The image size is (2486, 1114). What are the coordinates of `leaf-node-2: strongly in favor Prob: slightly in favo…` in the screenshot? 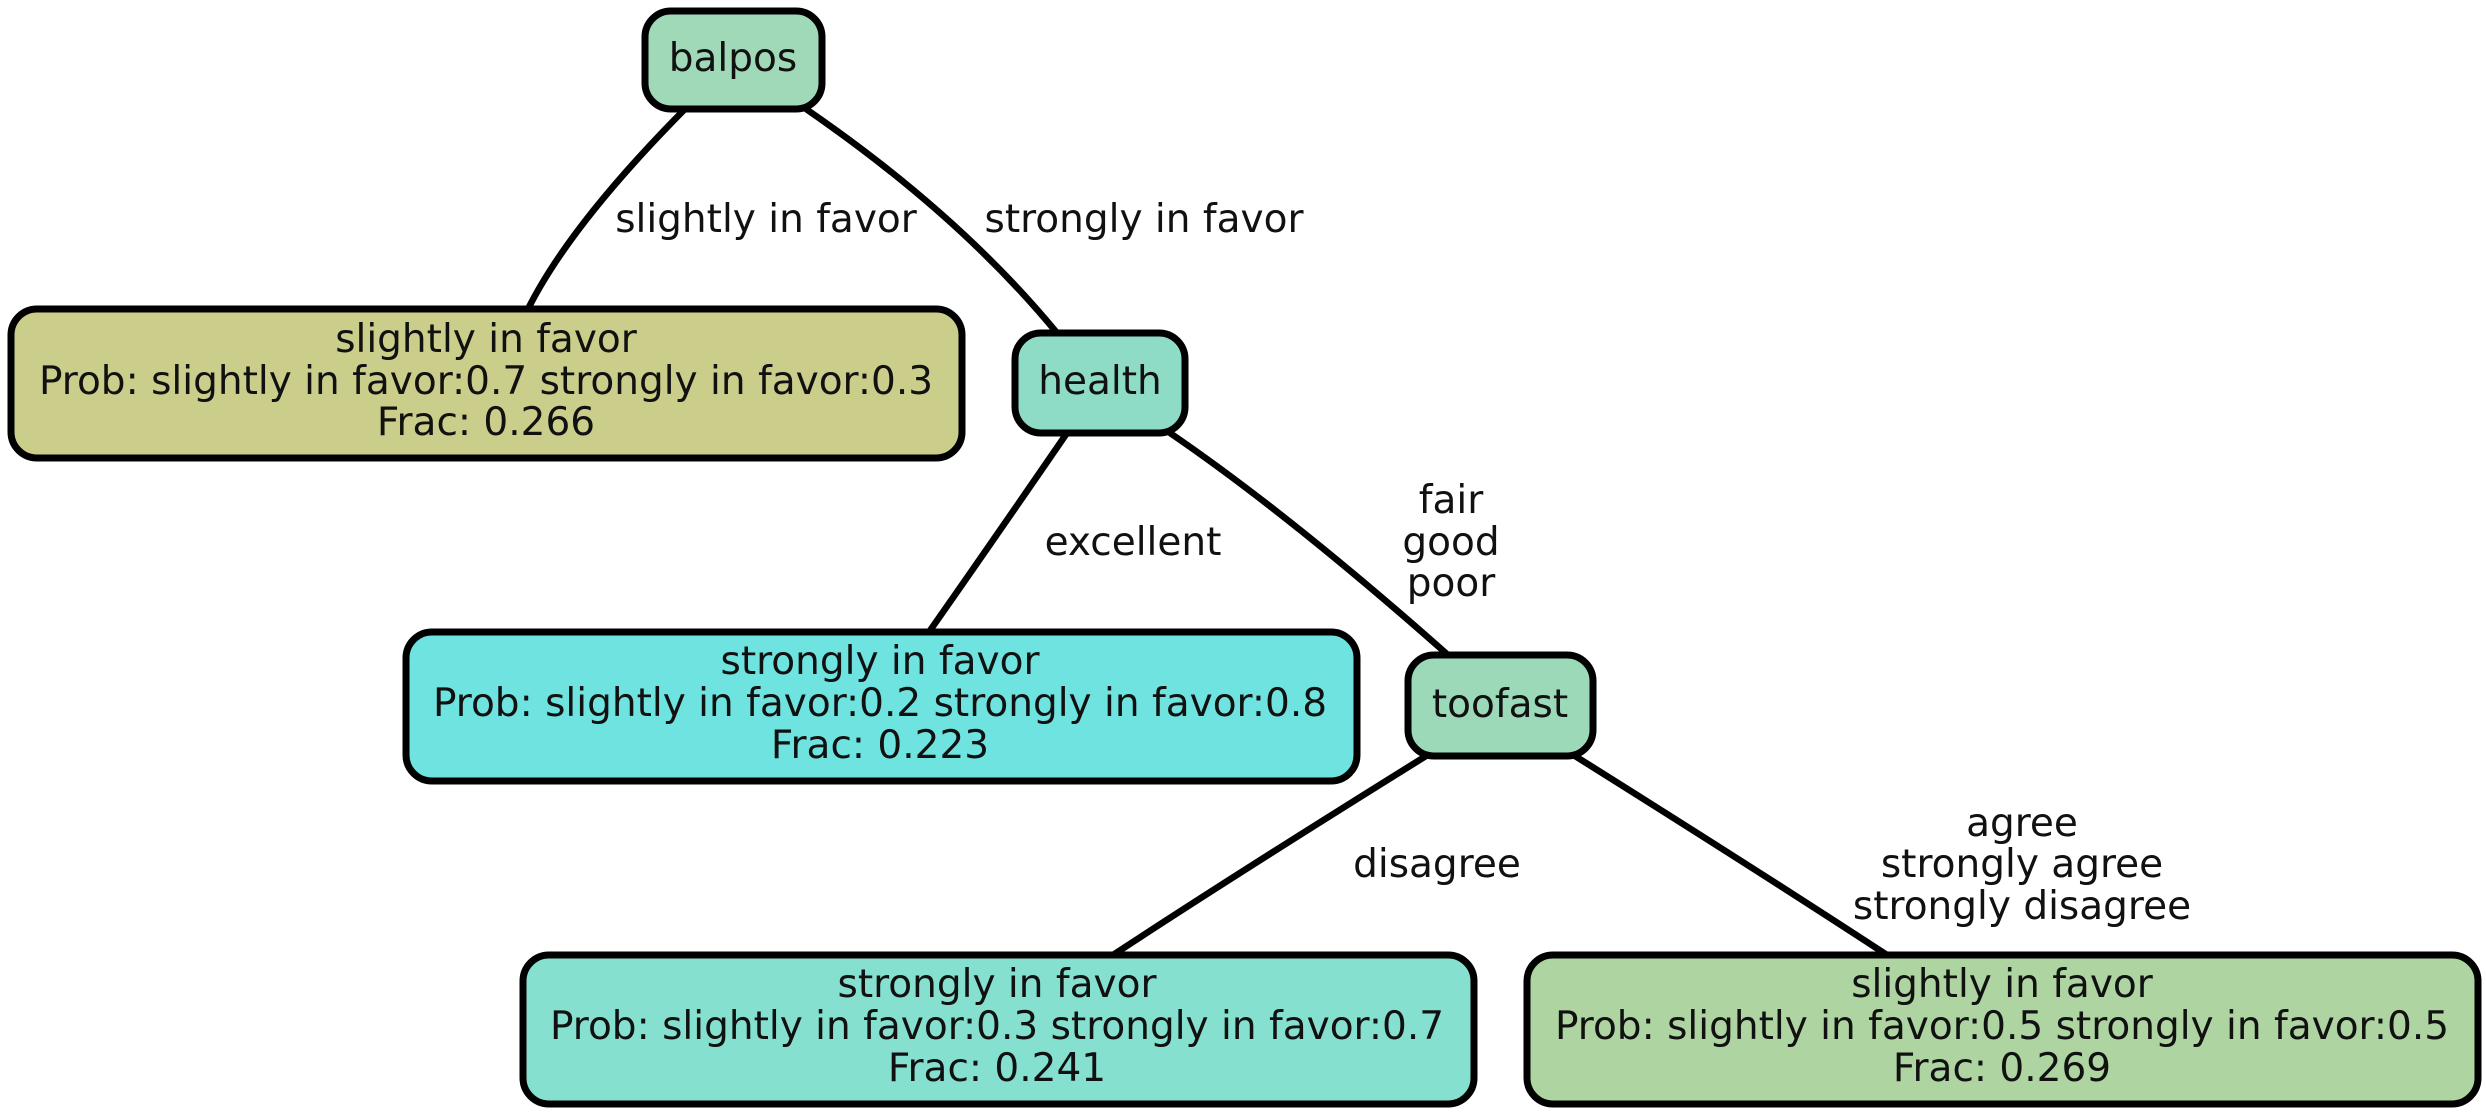 It's located at (881, 706).